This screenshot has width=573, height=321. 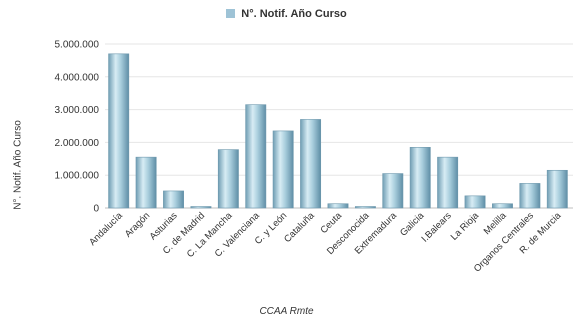 What do you see at coordinates (436, 227) in the screenshot?
I see `x-tick-label: I.Balears` at bounding box center [436, 227].